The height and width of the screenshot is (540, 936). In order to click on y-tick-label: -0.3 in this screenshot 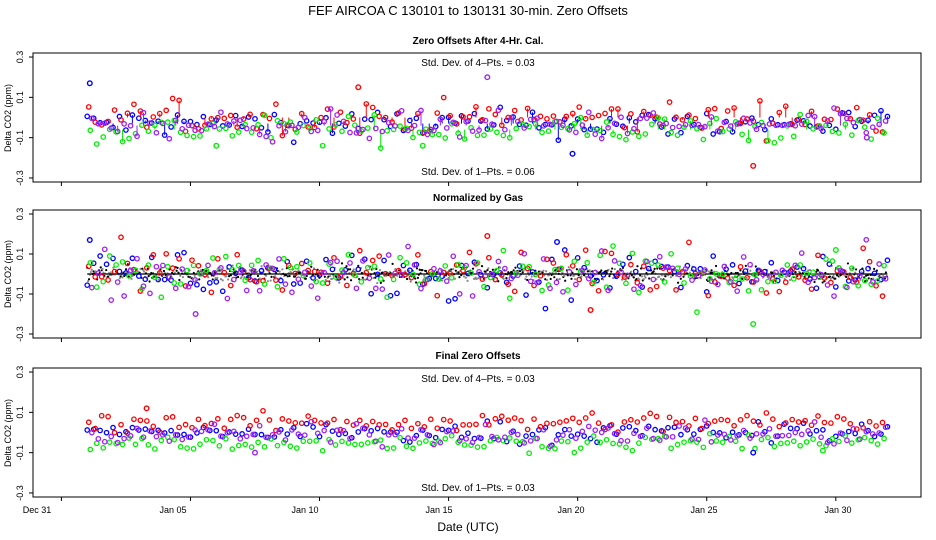, I will do `click(20, 178)`.